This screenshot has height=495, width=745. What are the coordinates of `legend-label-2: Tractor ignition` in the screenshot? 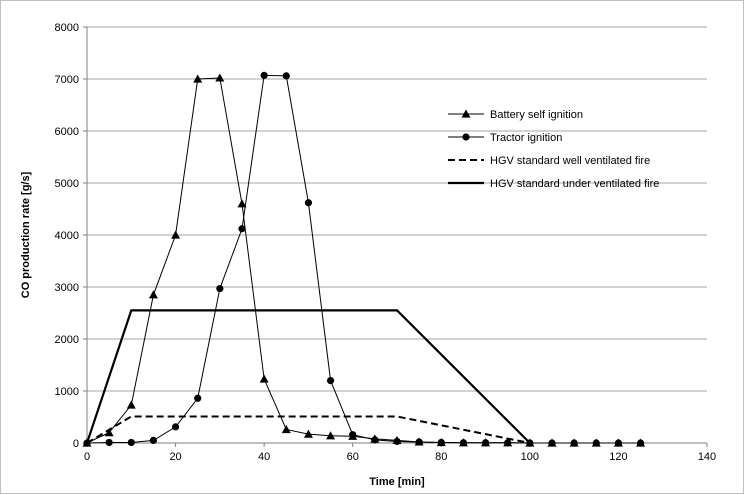 It's located at (526, 138).